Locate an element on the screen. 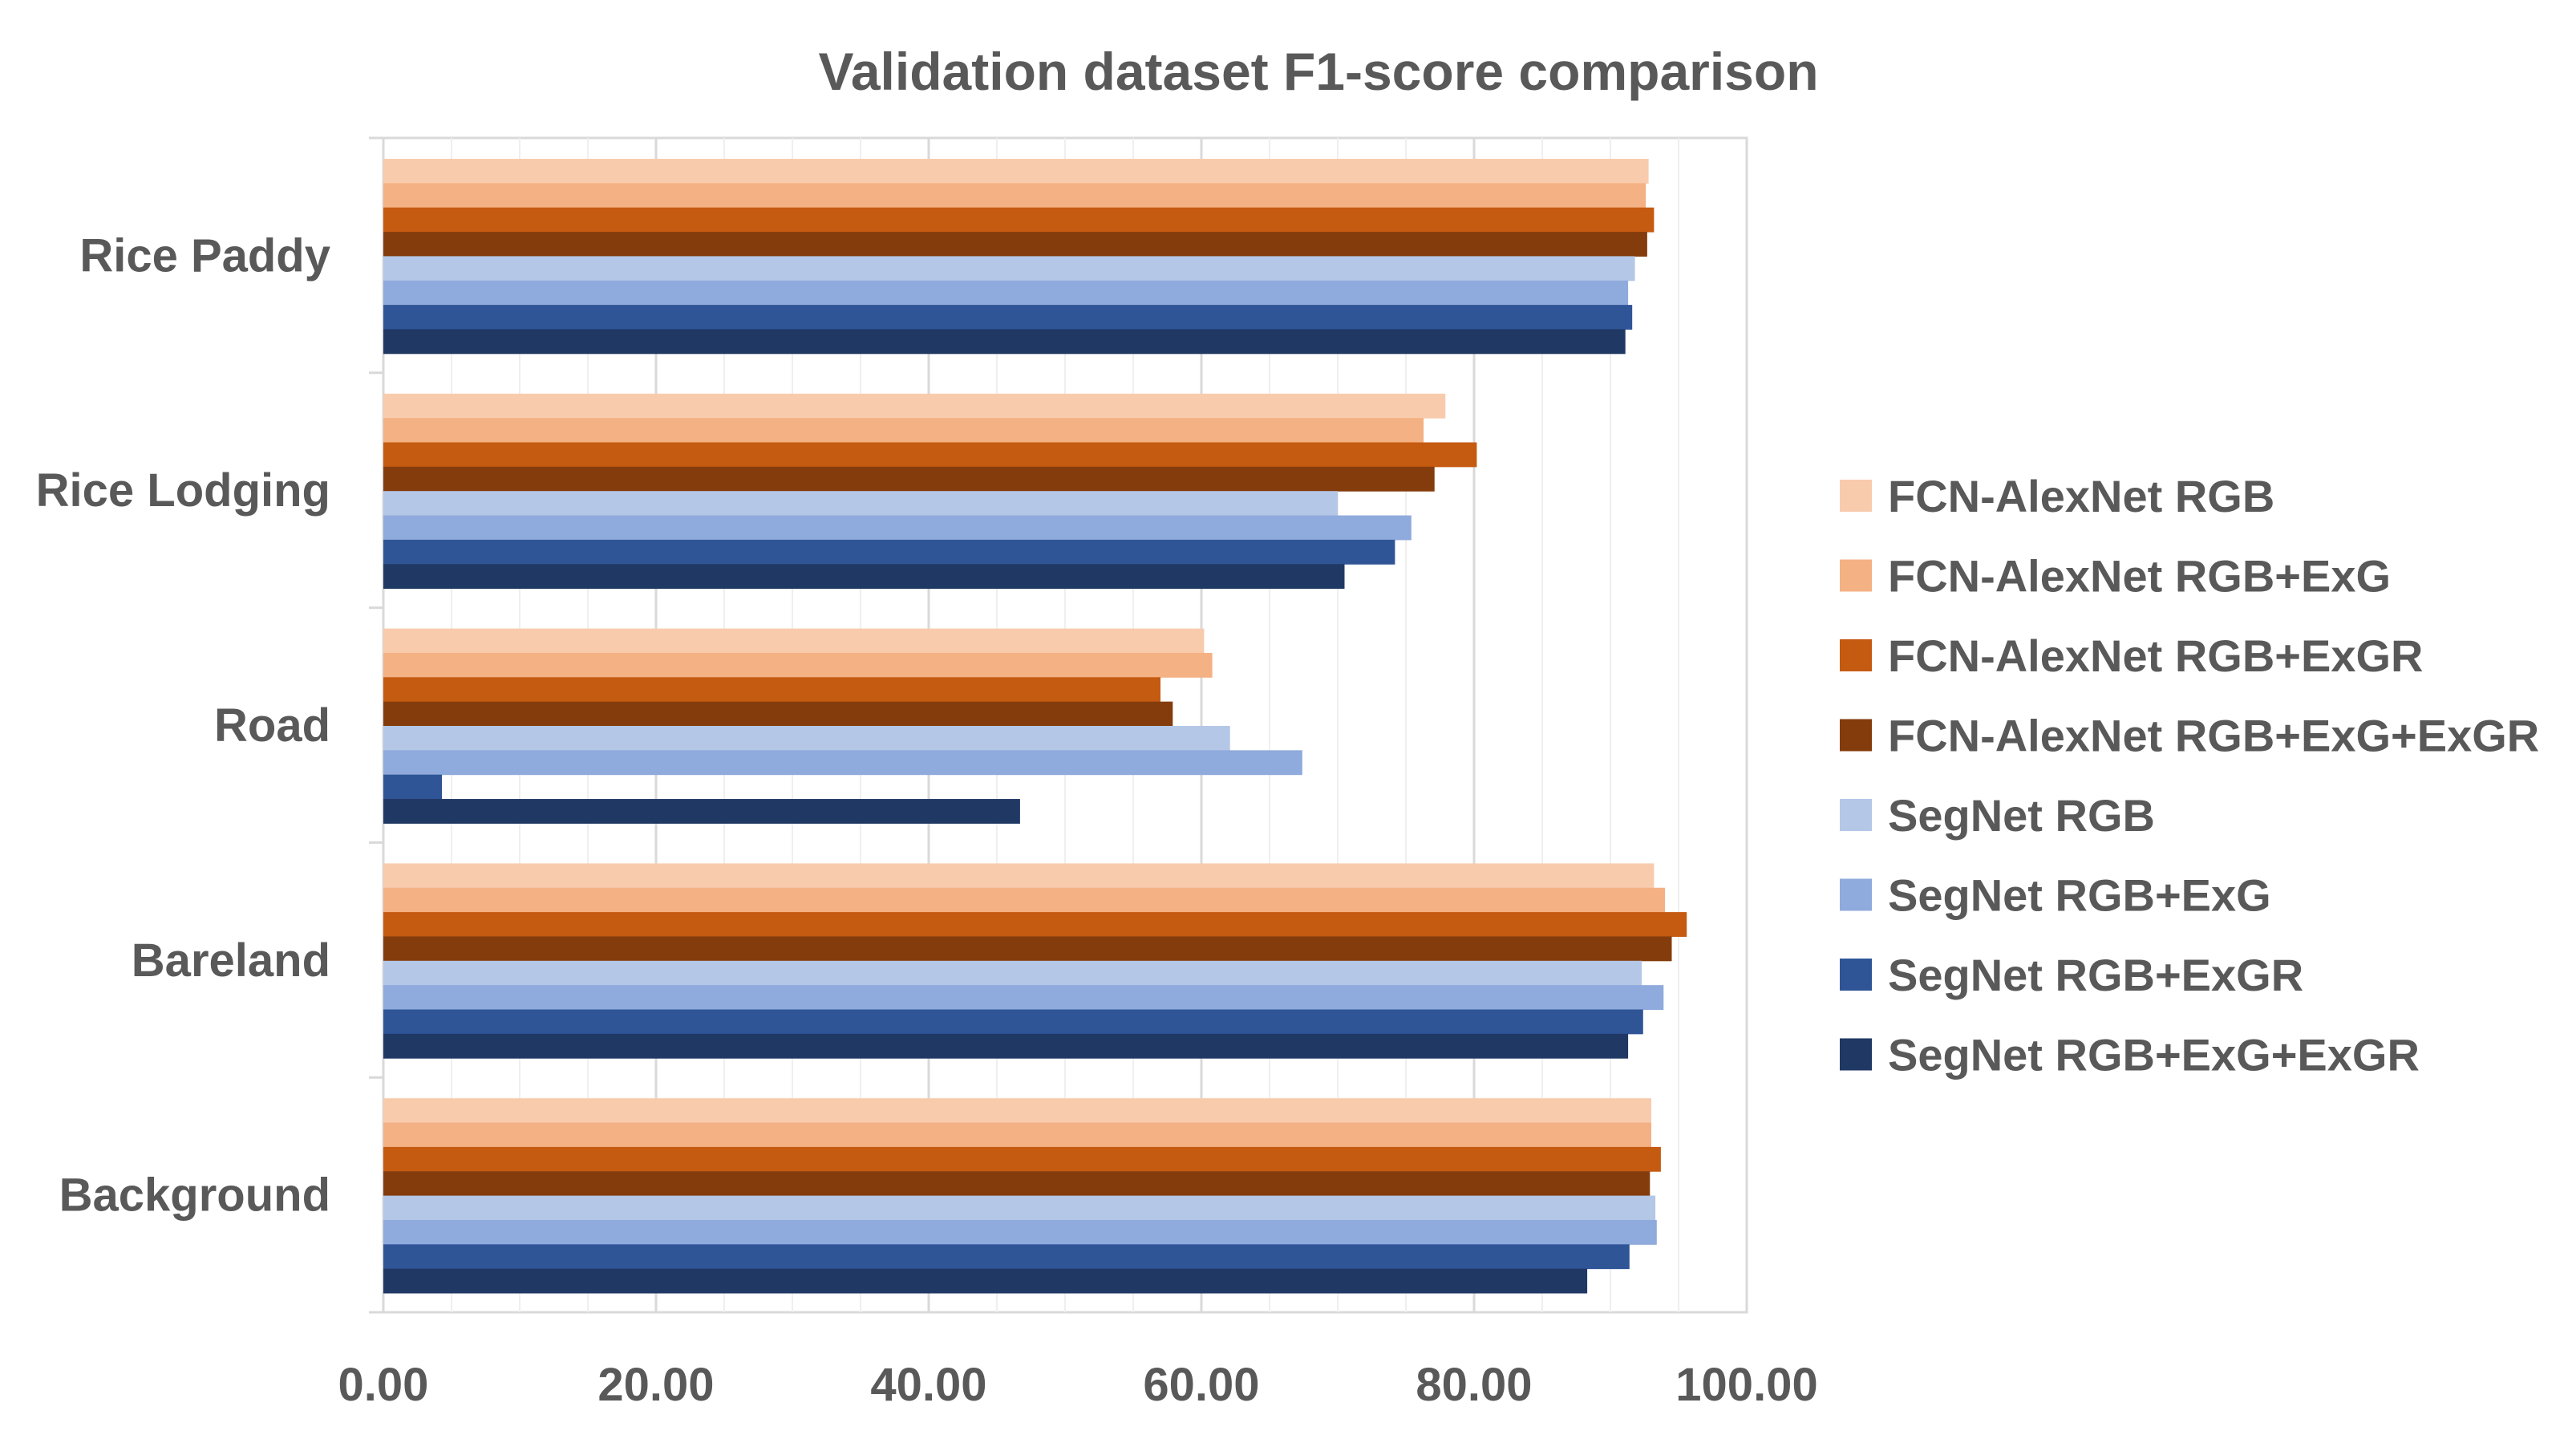 Image resolution: width=2576 pixels, height=1435 pixels. category-label: Background is located at coordinates (194, 1195).